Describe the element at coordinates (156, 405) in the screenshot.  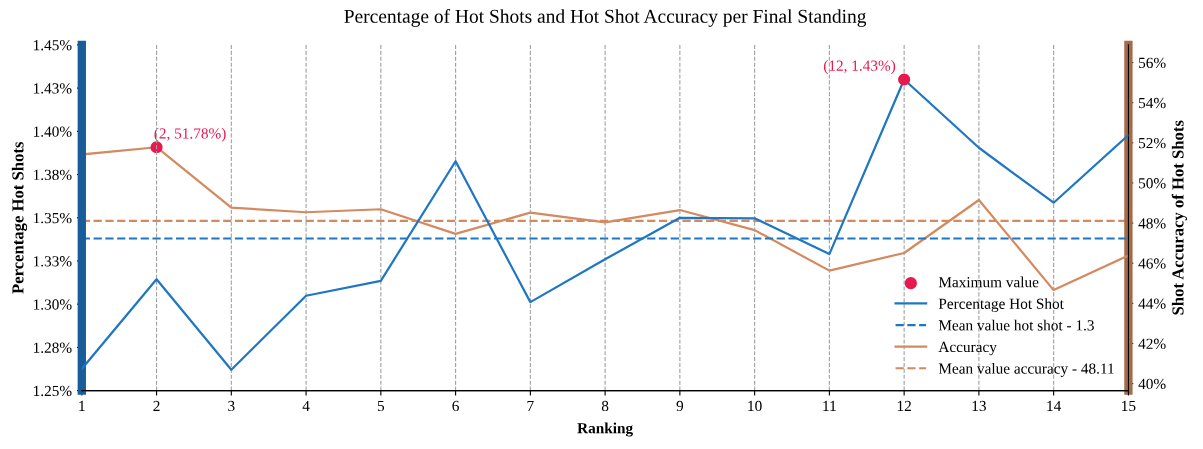
I see `x-tick-label: 2` at that location.